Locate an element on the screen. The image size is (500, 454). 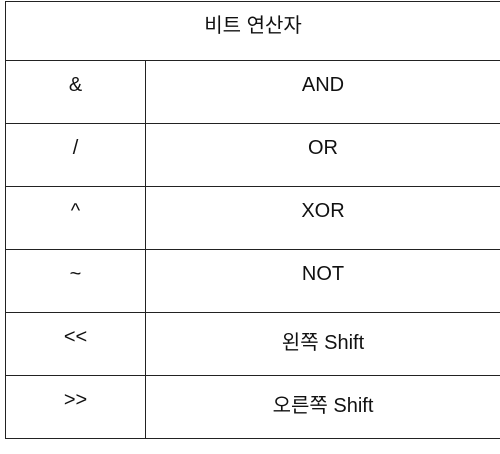
table-row: & AND is located at coordinates (252, 92).